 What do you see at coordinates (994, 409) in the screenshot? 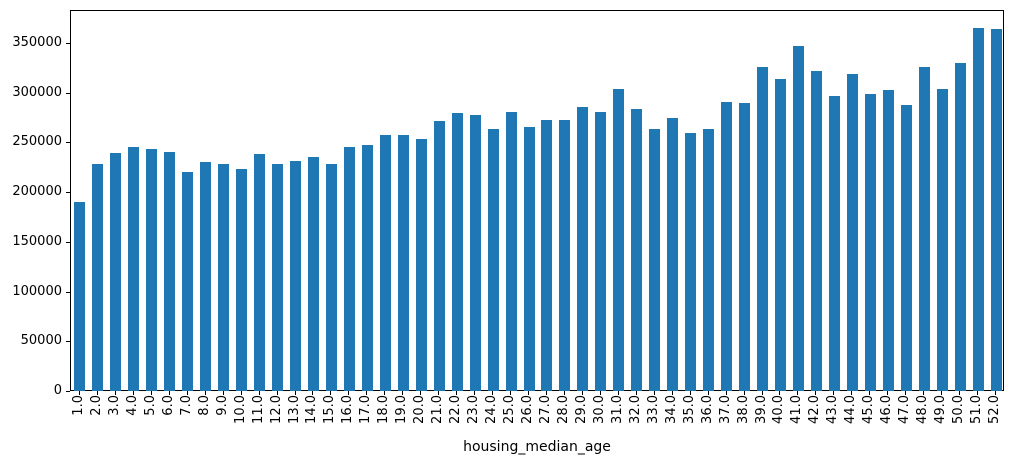
I see `x-tick-label: 52.0` at bounding box center [994, 409].